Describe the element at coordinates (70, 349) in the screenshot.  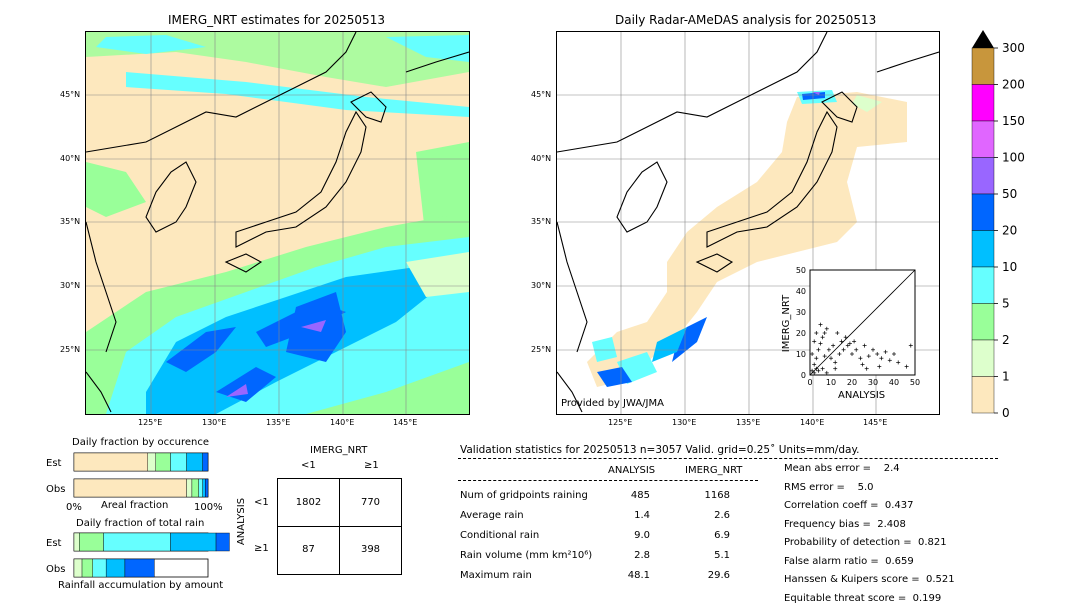
I see `left-lat-label-25: 25°N` at that location.